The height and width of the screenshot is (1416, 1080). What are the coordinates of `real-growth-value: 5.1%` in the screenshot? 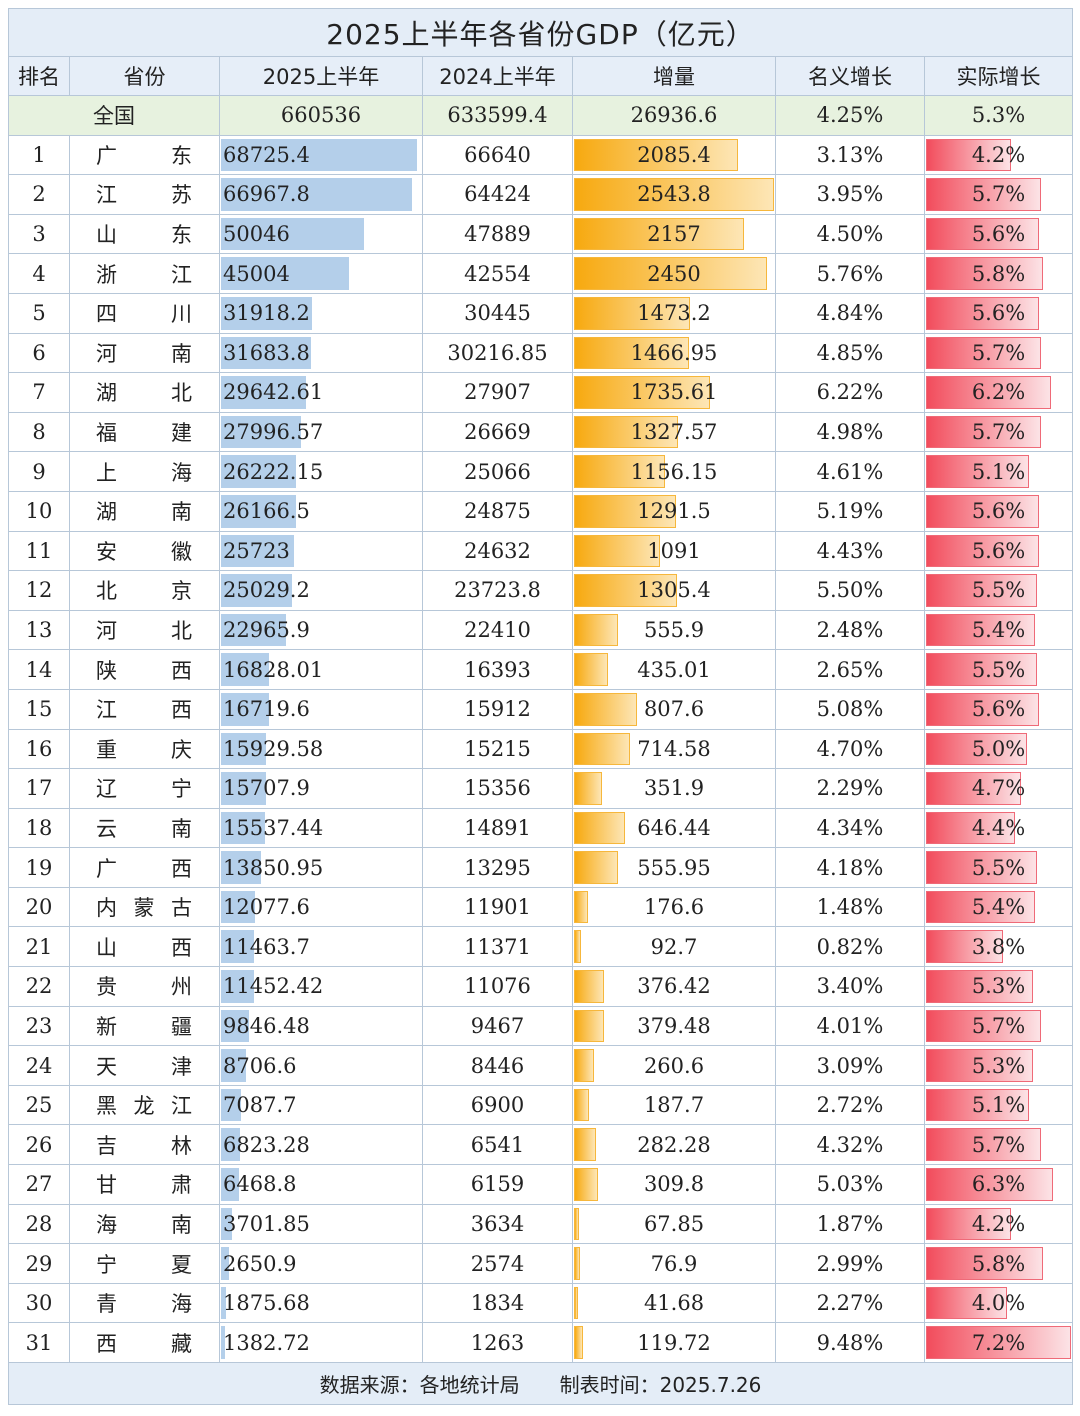 It's located at (998, 471).